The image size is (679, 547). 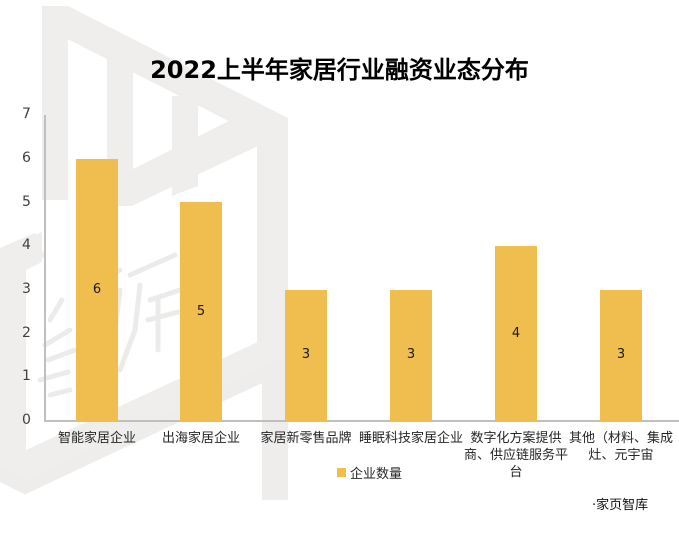 What do you see at coordinates (306, 438) in the screenshot?
I see `x-category-label: 家居新零售品牌` at bounding box center [306, 438].